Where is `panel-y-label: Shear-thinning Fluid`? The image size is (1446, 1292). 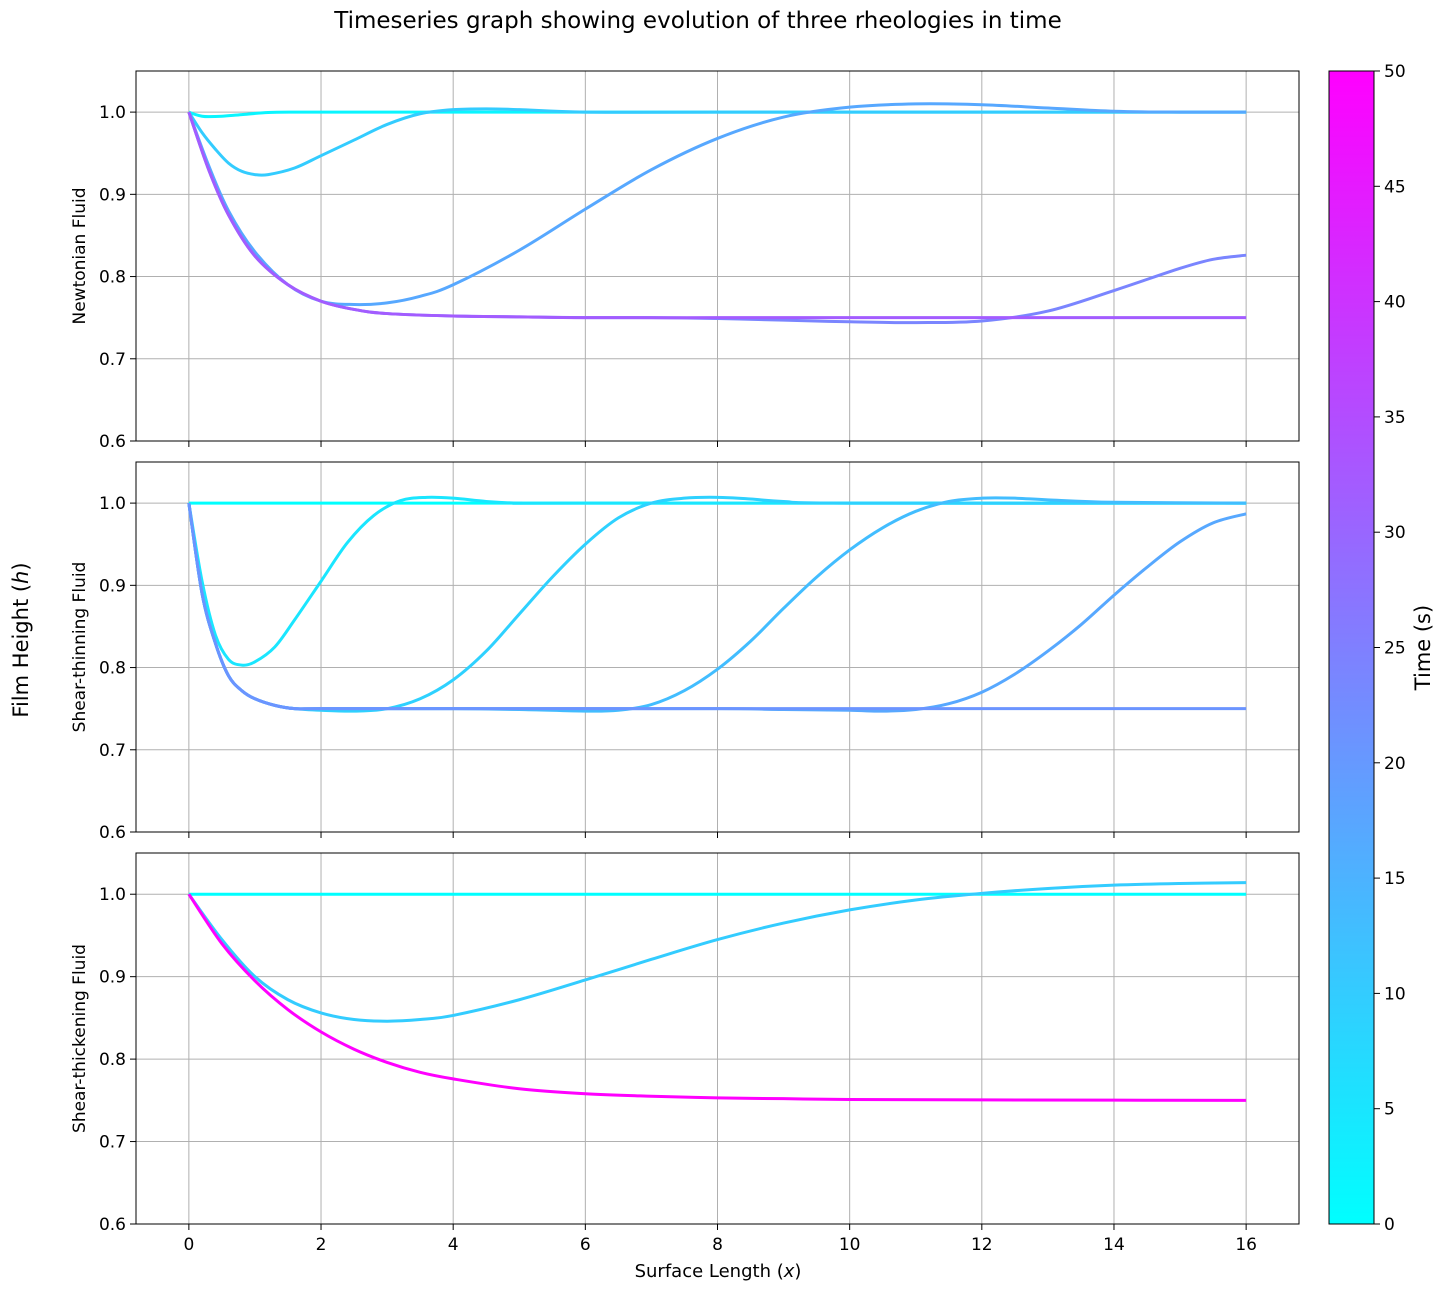 panel-y-label: Shear-thinning Fluid is located at coordinates (80, 647).